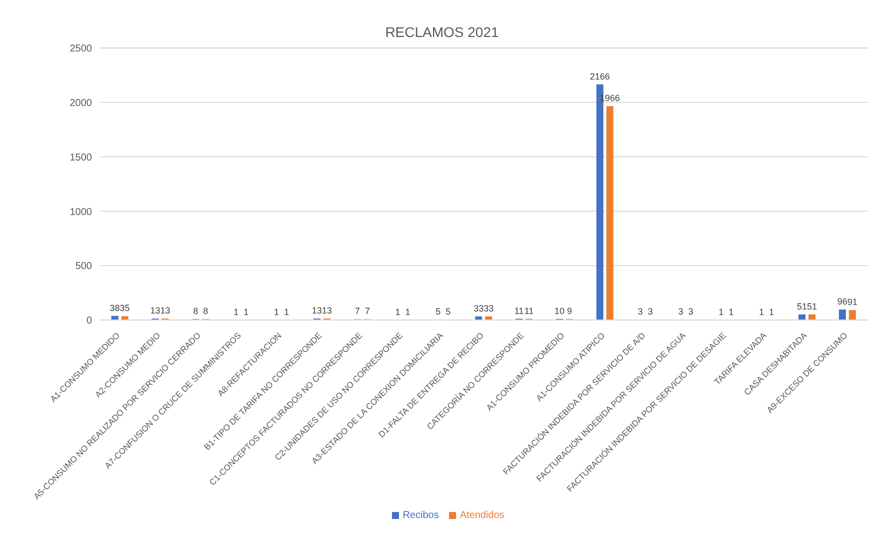 Image resolution: width=884 pixels, height=534 pixels. What do you see at coordinates (89, 321) in the screenshot?
I see `y-tick-label: 0` at bounding box center [89, 321].